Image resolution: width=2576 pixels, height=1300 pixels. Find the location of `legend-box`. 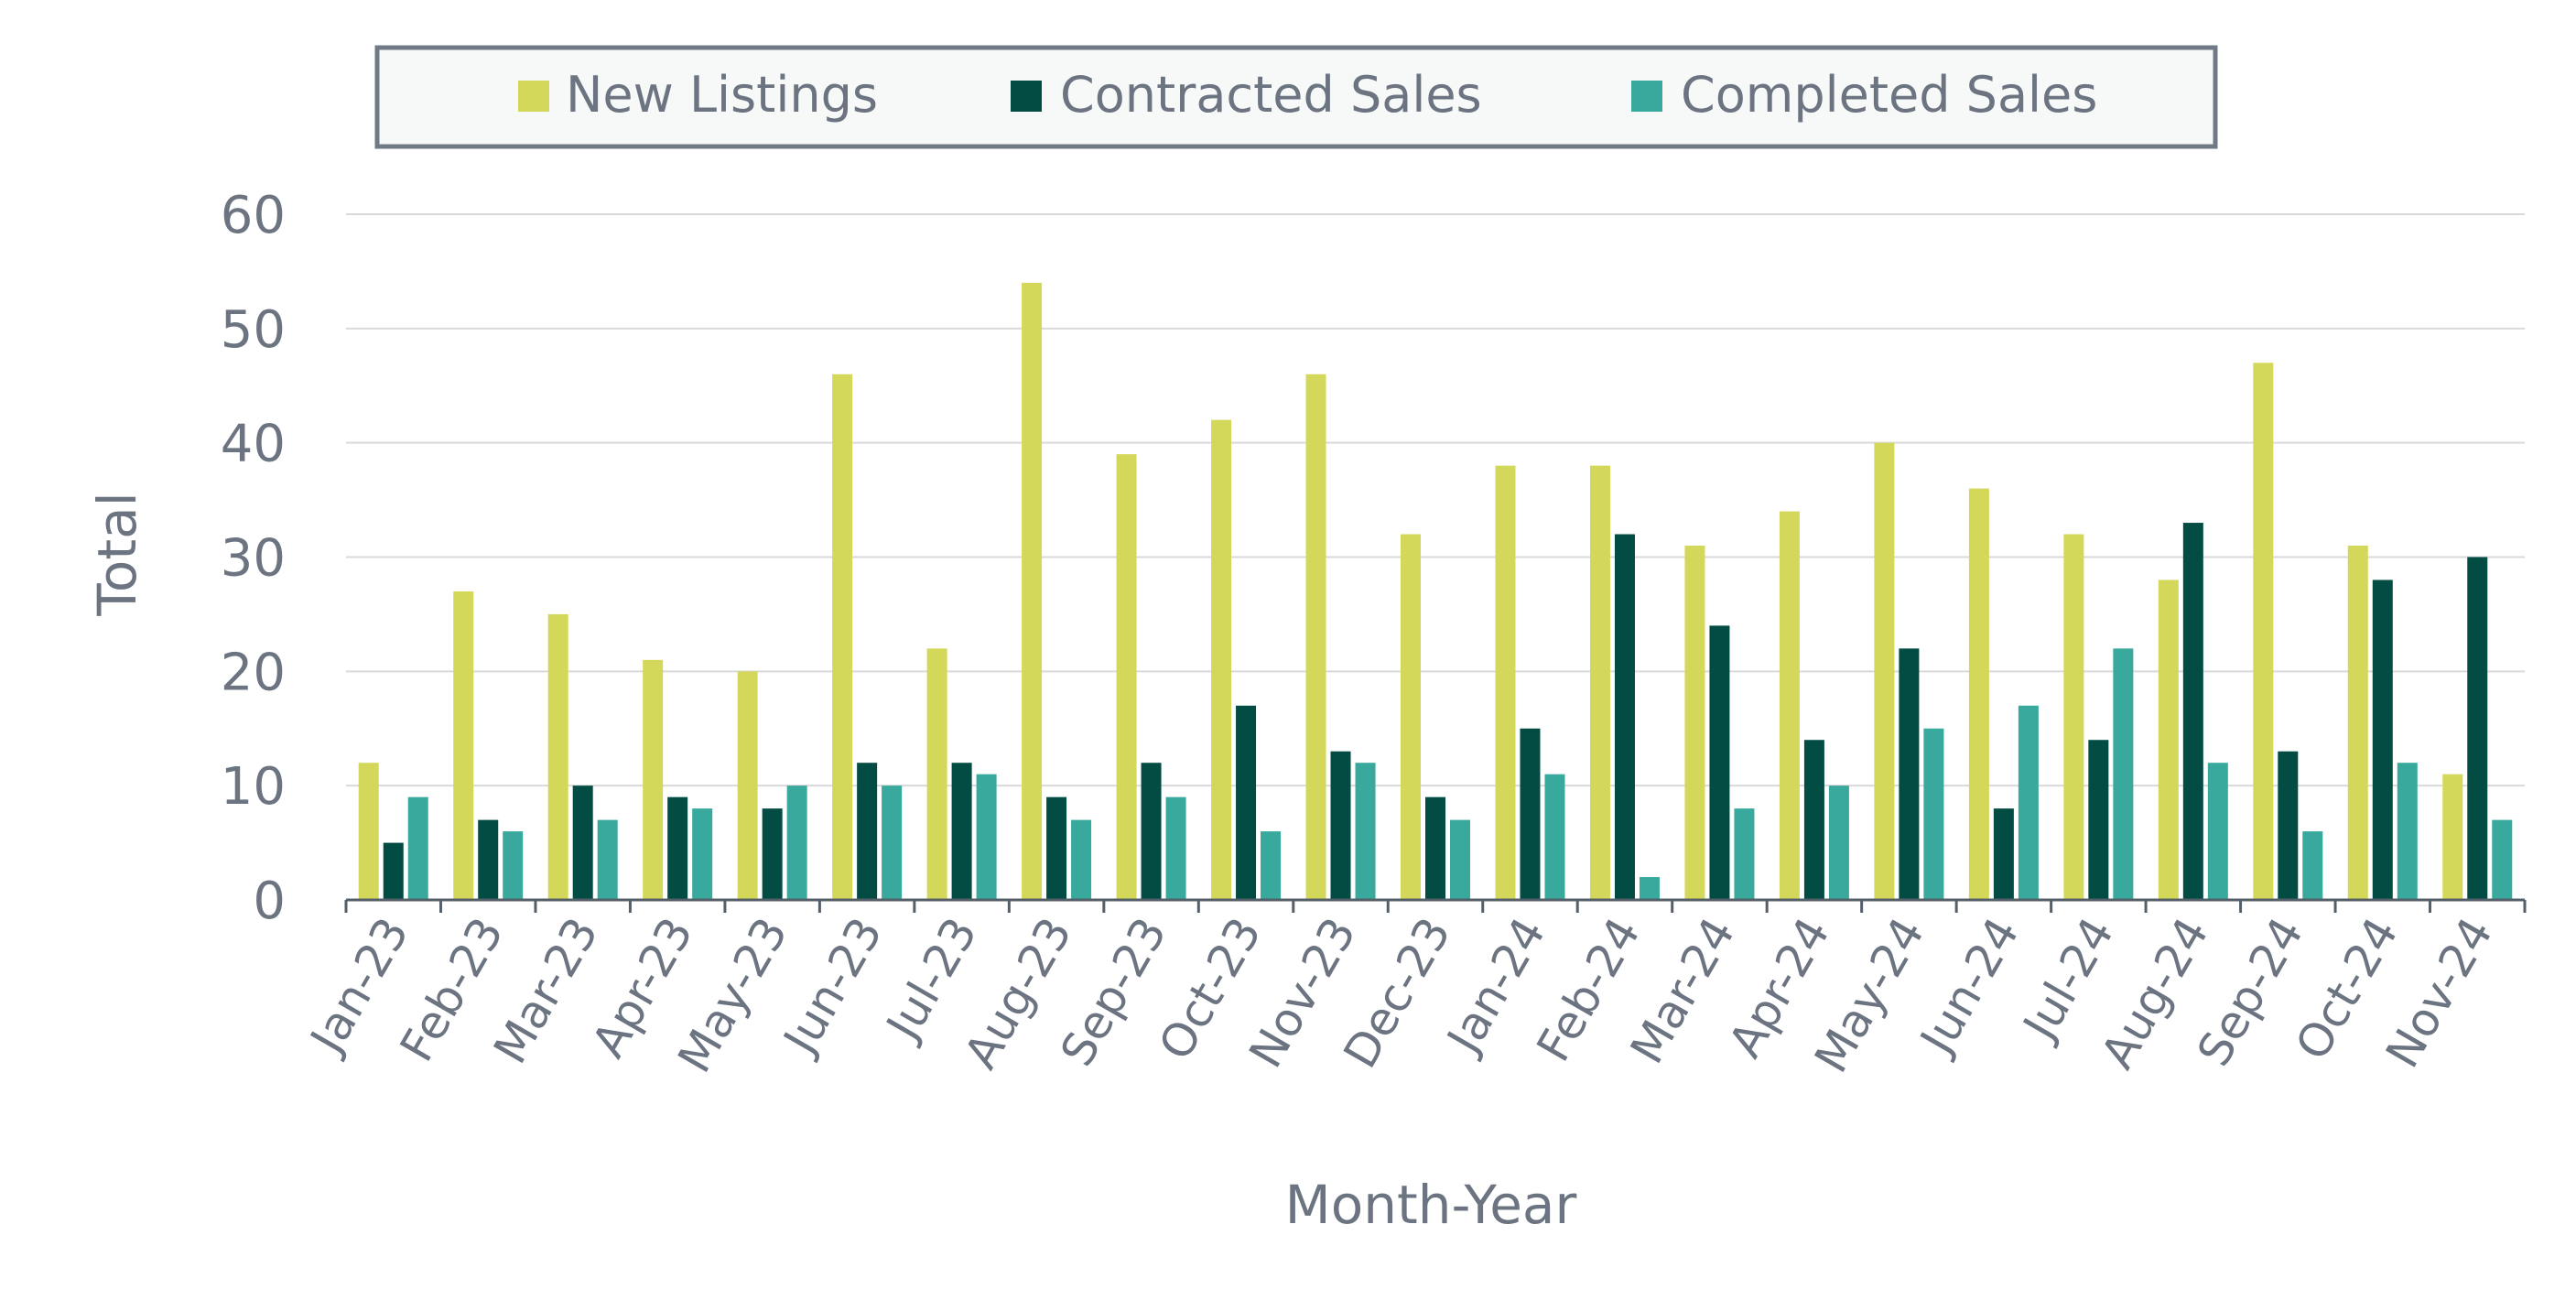

legend-box is located at coordinates (1296, 97).